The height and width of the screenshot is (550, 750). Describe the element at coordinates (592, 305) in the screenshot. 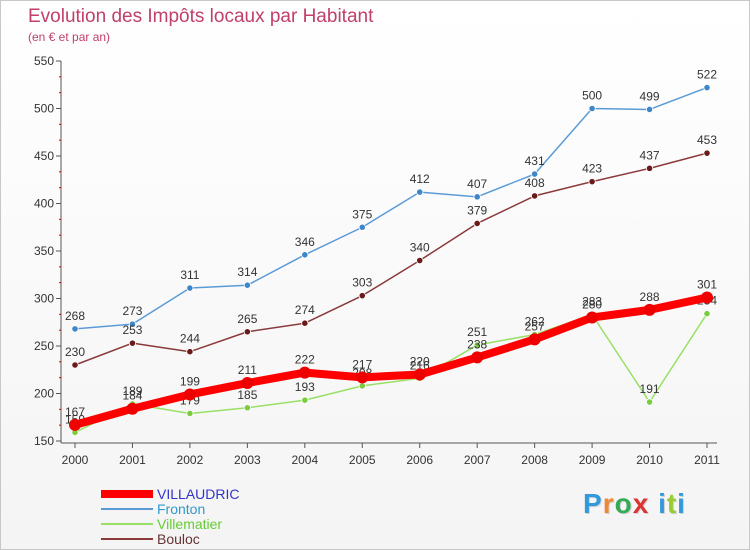

I see `data-label-villaudric: 280` at that location.